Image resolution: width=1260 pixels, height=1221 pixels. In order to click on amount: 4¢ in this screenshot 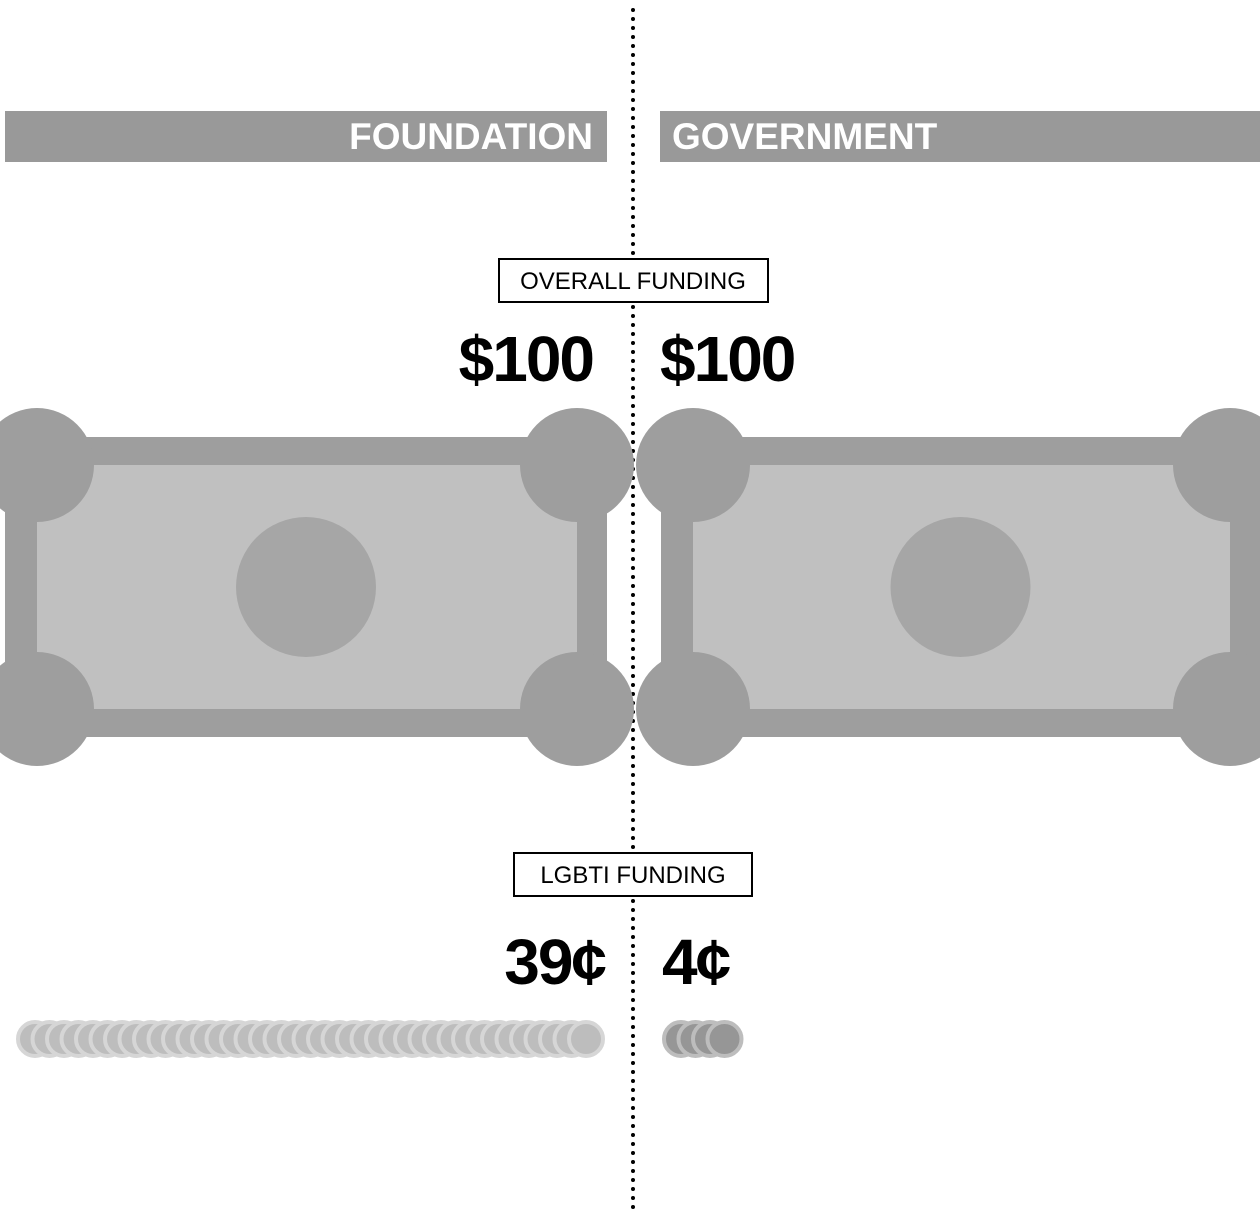, I will do `click(696, 962)`.